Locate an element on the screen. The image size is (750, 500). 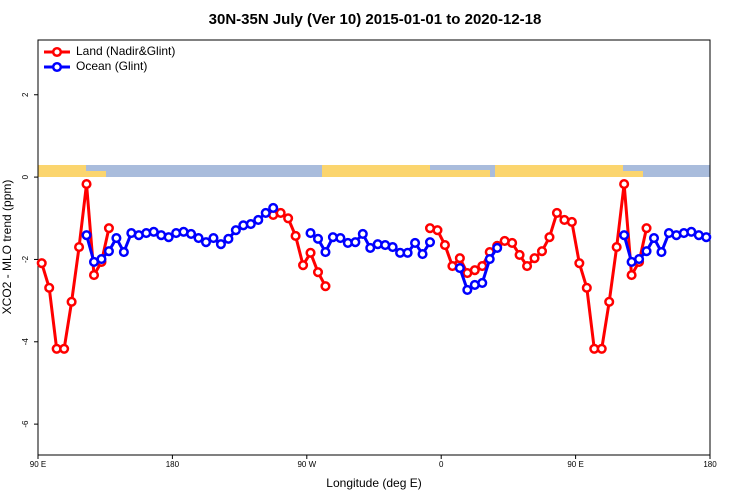
y-tick-label: -6 is located at coordinates (25, 424).